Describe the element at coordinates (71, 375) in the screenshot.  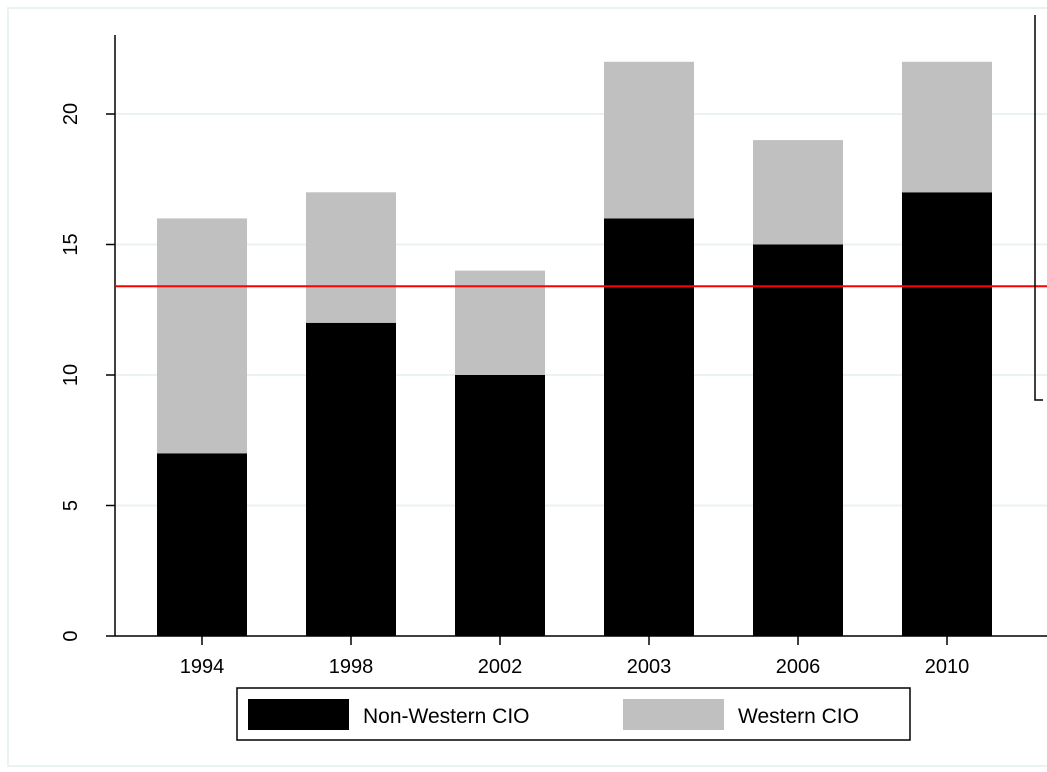
I see `y-tick-label: 10` at that location.